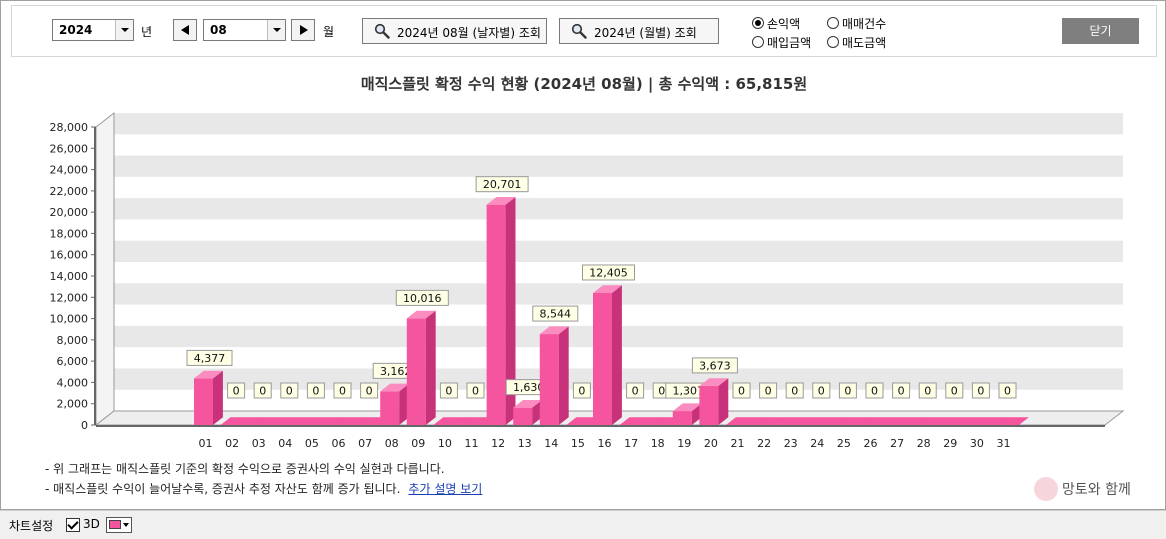 The width and height of the screenshot is (1166, 539). Describe the element at coordinates (639, 31) in the screenshot. I see `monthly-query-button: 2024년 (월별) 조회` at that location.